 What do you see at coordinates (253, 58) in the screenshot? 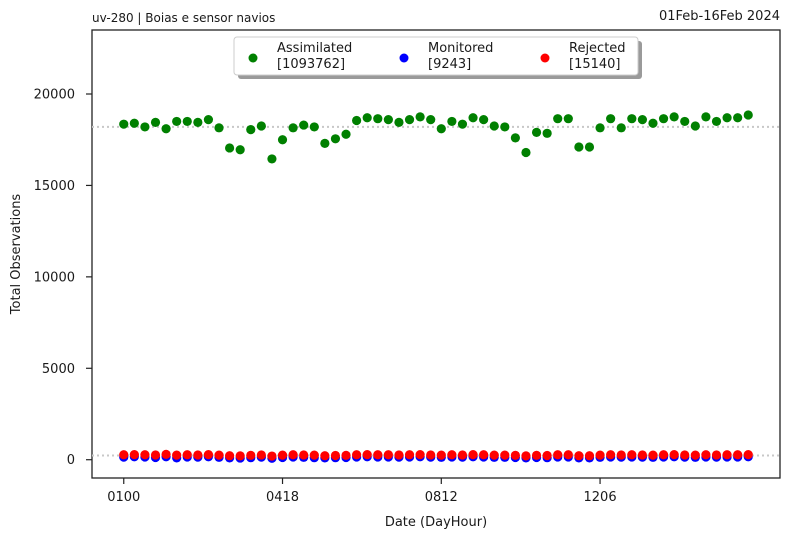
I see `legend-marker-assimilated` at bounding box center [253, 58].